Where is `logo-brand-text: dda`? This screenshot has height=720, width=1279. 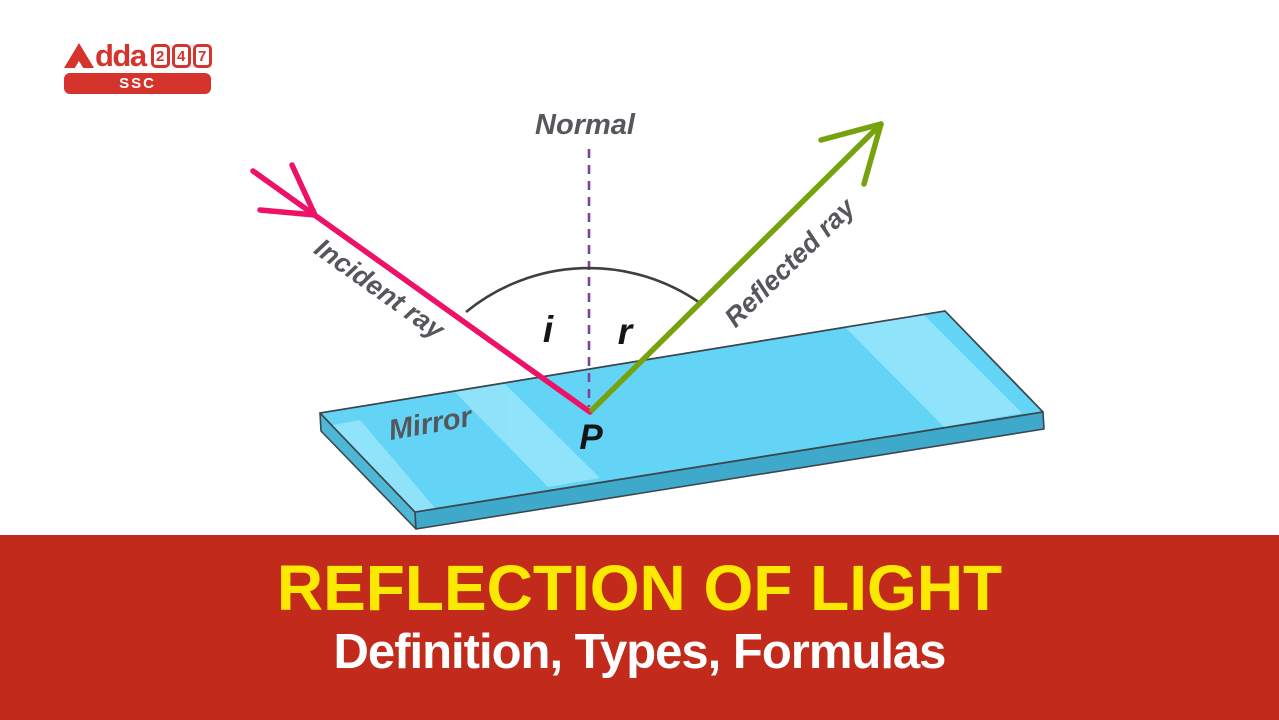
logo-brand-text: dda is located at coordinates (121, 55).